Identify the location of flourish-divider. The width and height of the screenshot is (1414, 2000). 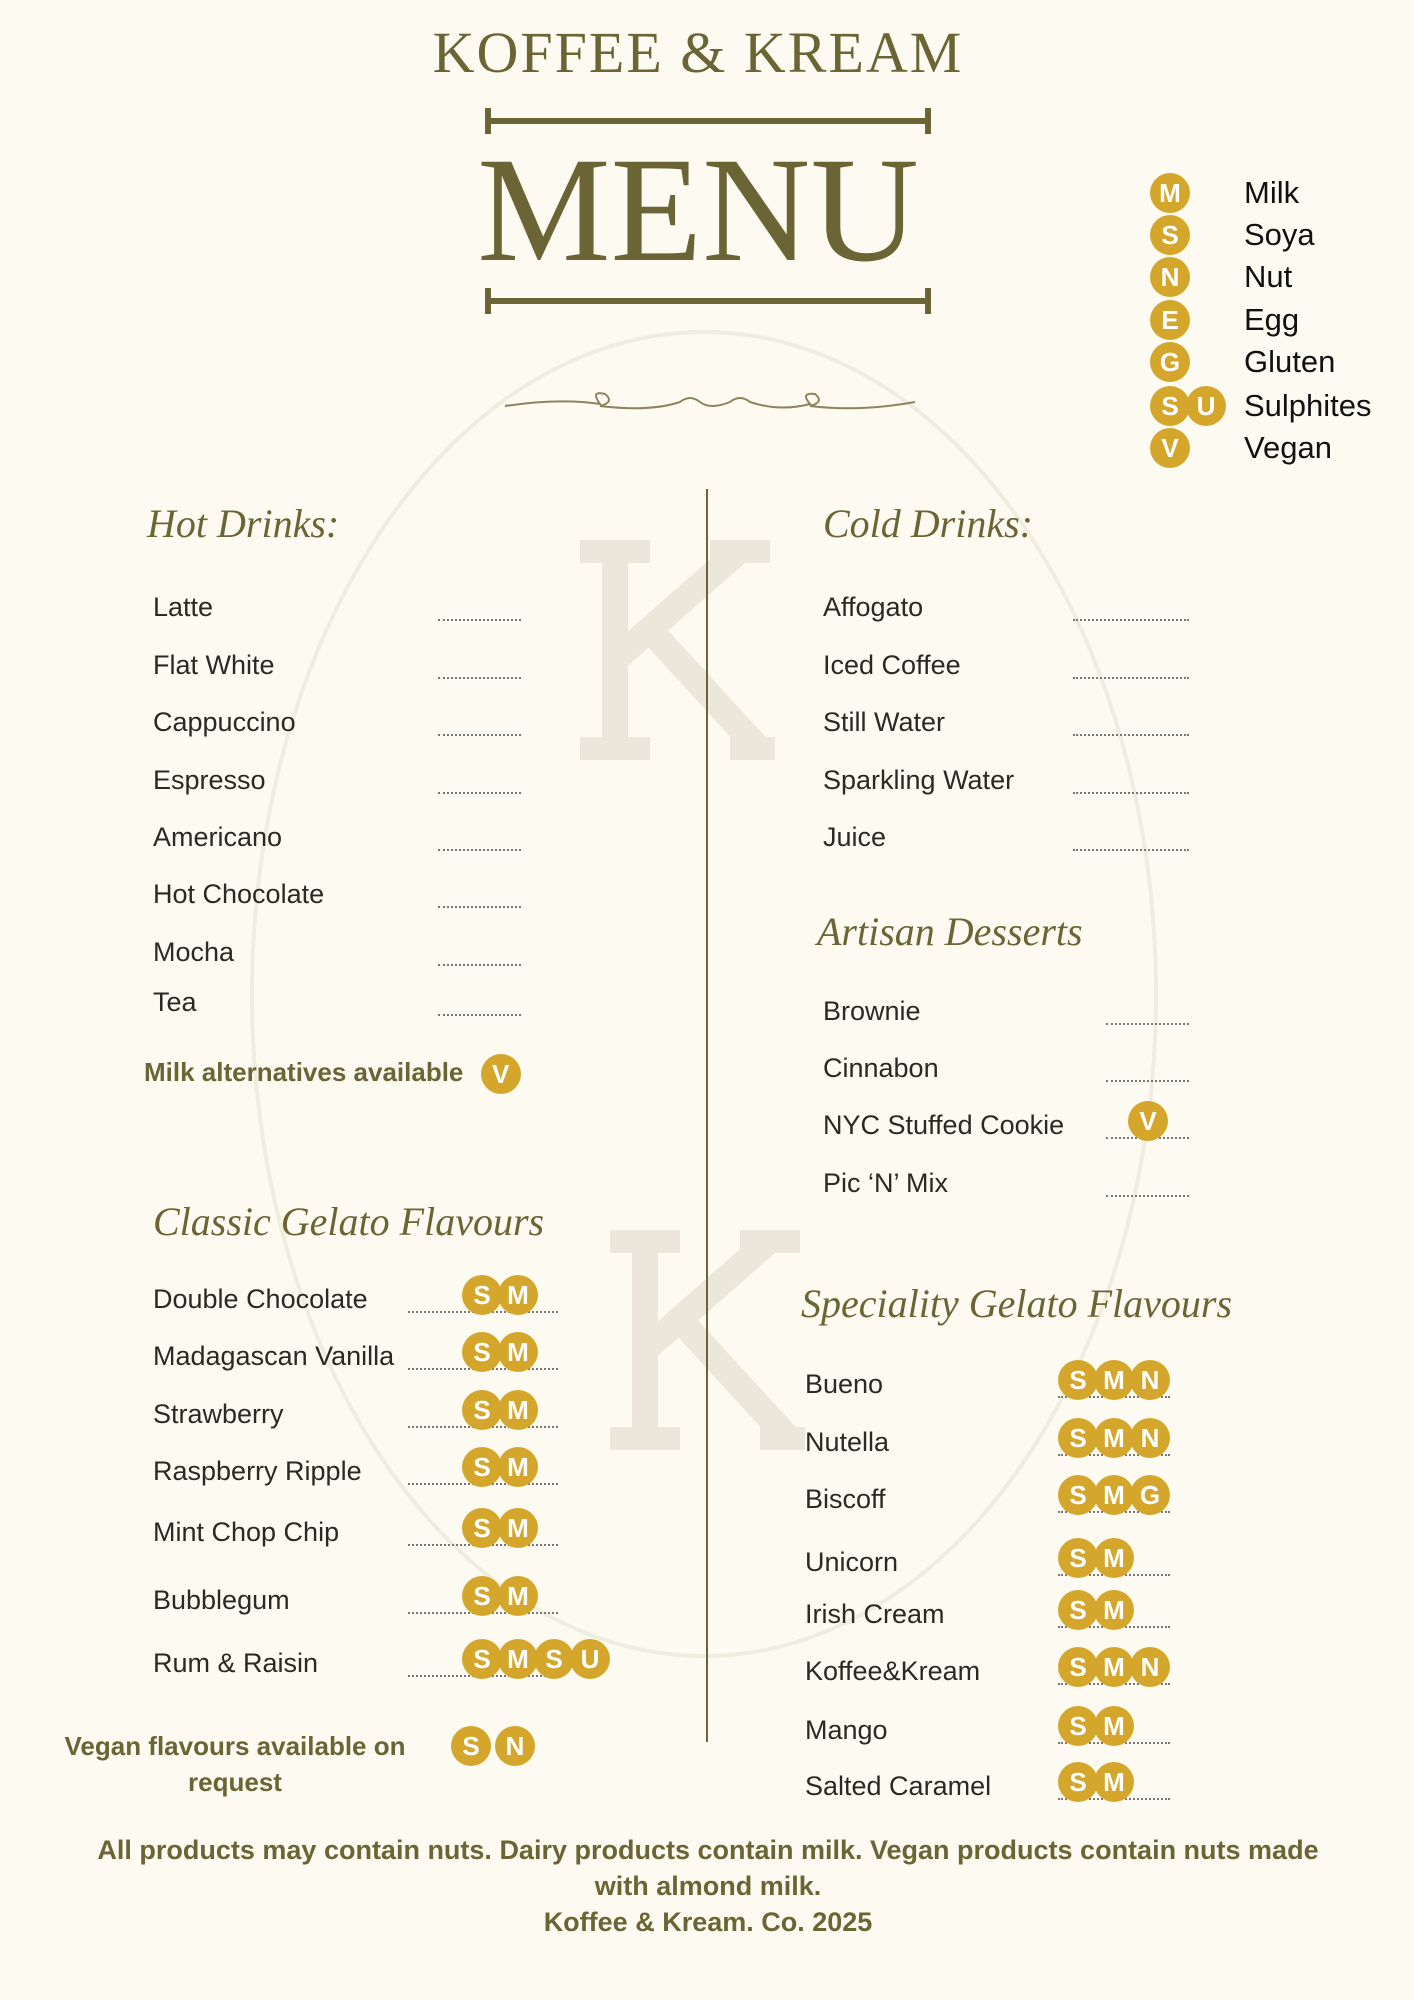
(710, 401).